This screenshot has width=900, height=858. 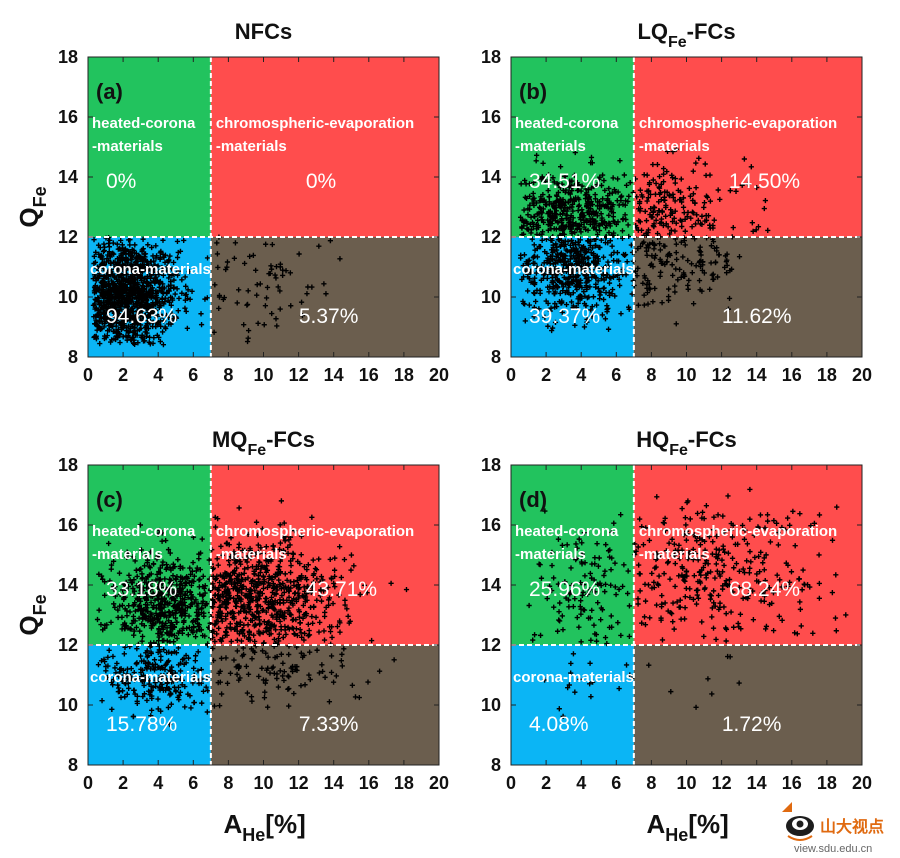 What do you see at coordinates (722, 783) in the screenshot?
I see `x-tick-label: 12` at bounding box center [722, 783].